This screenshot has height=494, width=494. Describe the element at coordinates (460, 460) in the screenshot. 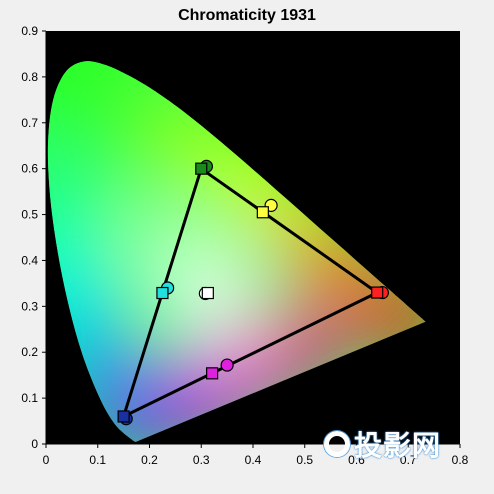

I see `x-tick-label: 0.8` at that location.